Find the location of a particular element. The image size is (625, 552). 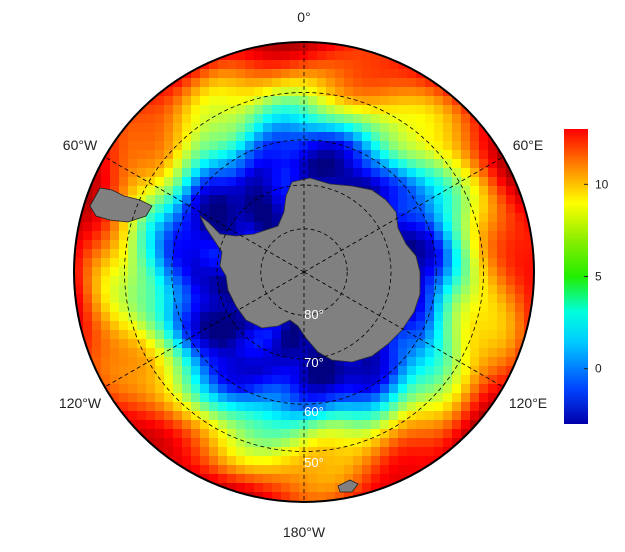

lon-label-120e: 120°E is located at coordinates (528, 403).